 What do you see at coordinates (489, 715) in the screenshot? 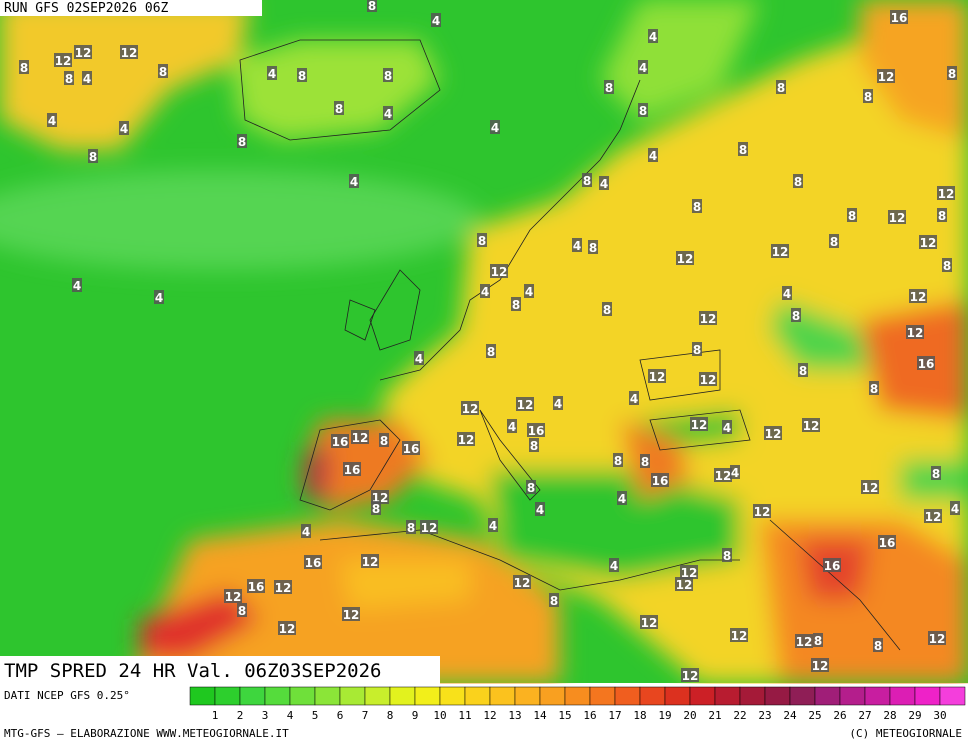
I see `legend-tick-label: 12` at bounding box center [489, 715].